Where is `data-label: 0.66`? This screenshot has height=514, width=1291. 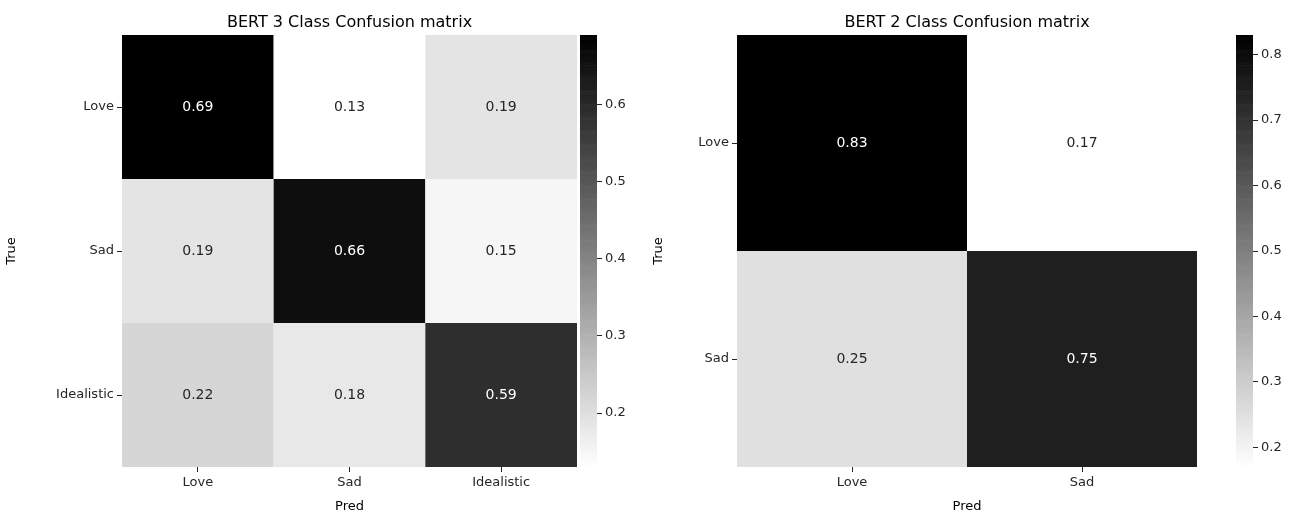
data-label: 0.66 is located at coordinates (349, 249).